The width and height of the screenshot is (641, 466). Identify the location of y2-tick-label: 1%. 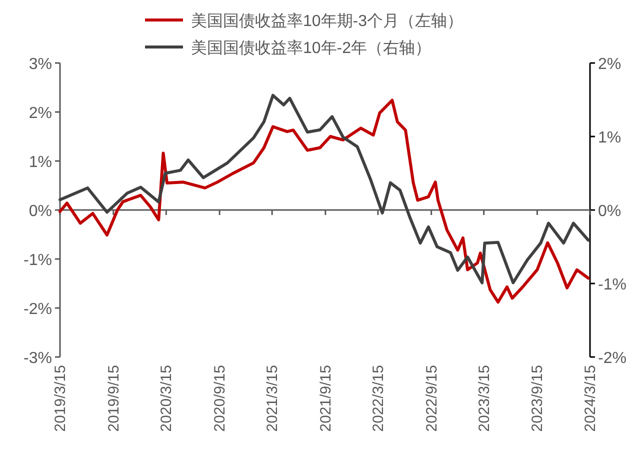
(610, 138).